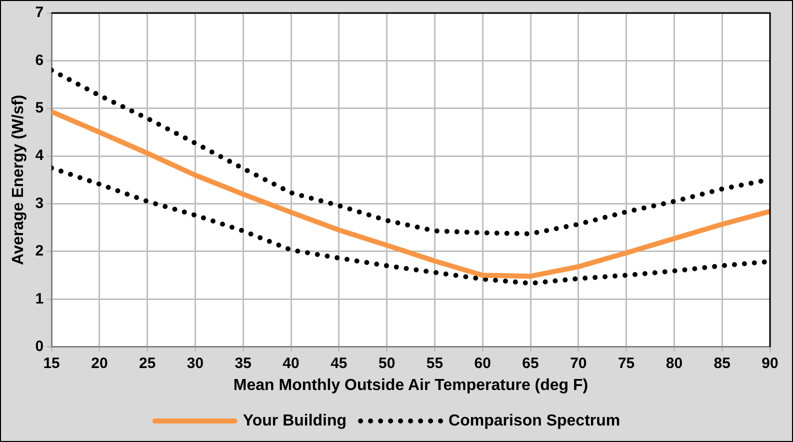 The image size is (793, 442). What do you see at coordinates (294, 421) in the screenshot?
I see `legend-label: Your Building` at bounding box center [294, 421].